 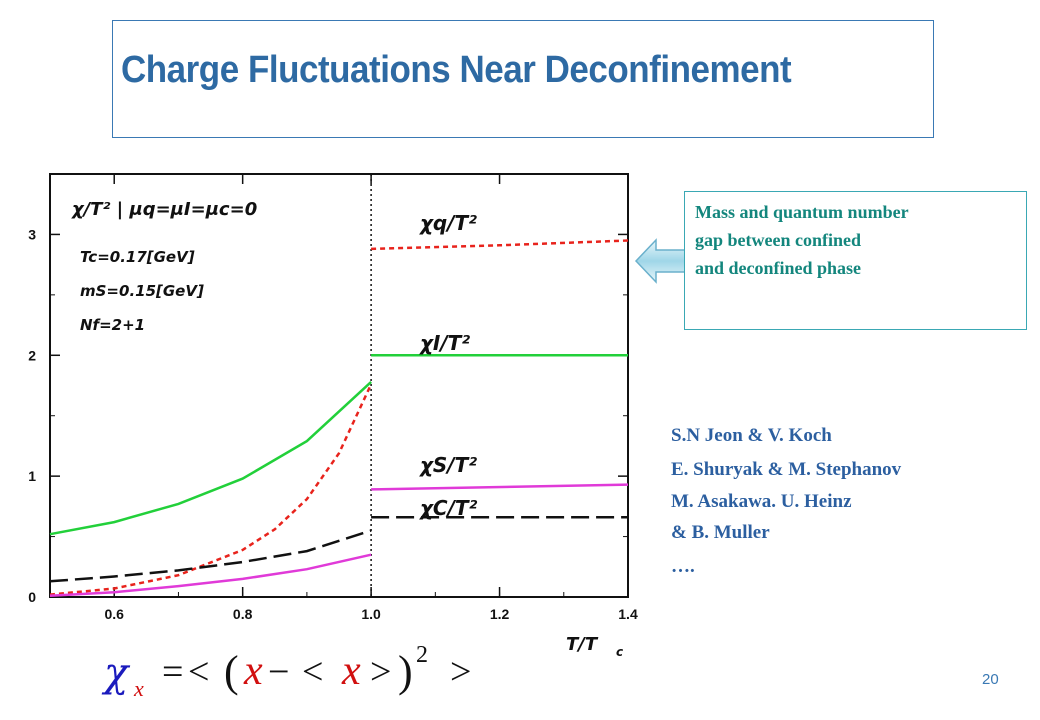 I want to click on title-box: Charge Fluctuations Near Deconfinement, so click(x=523, y=79).